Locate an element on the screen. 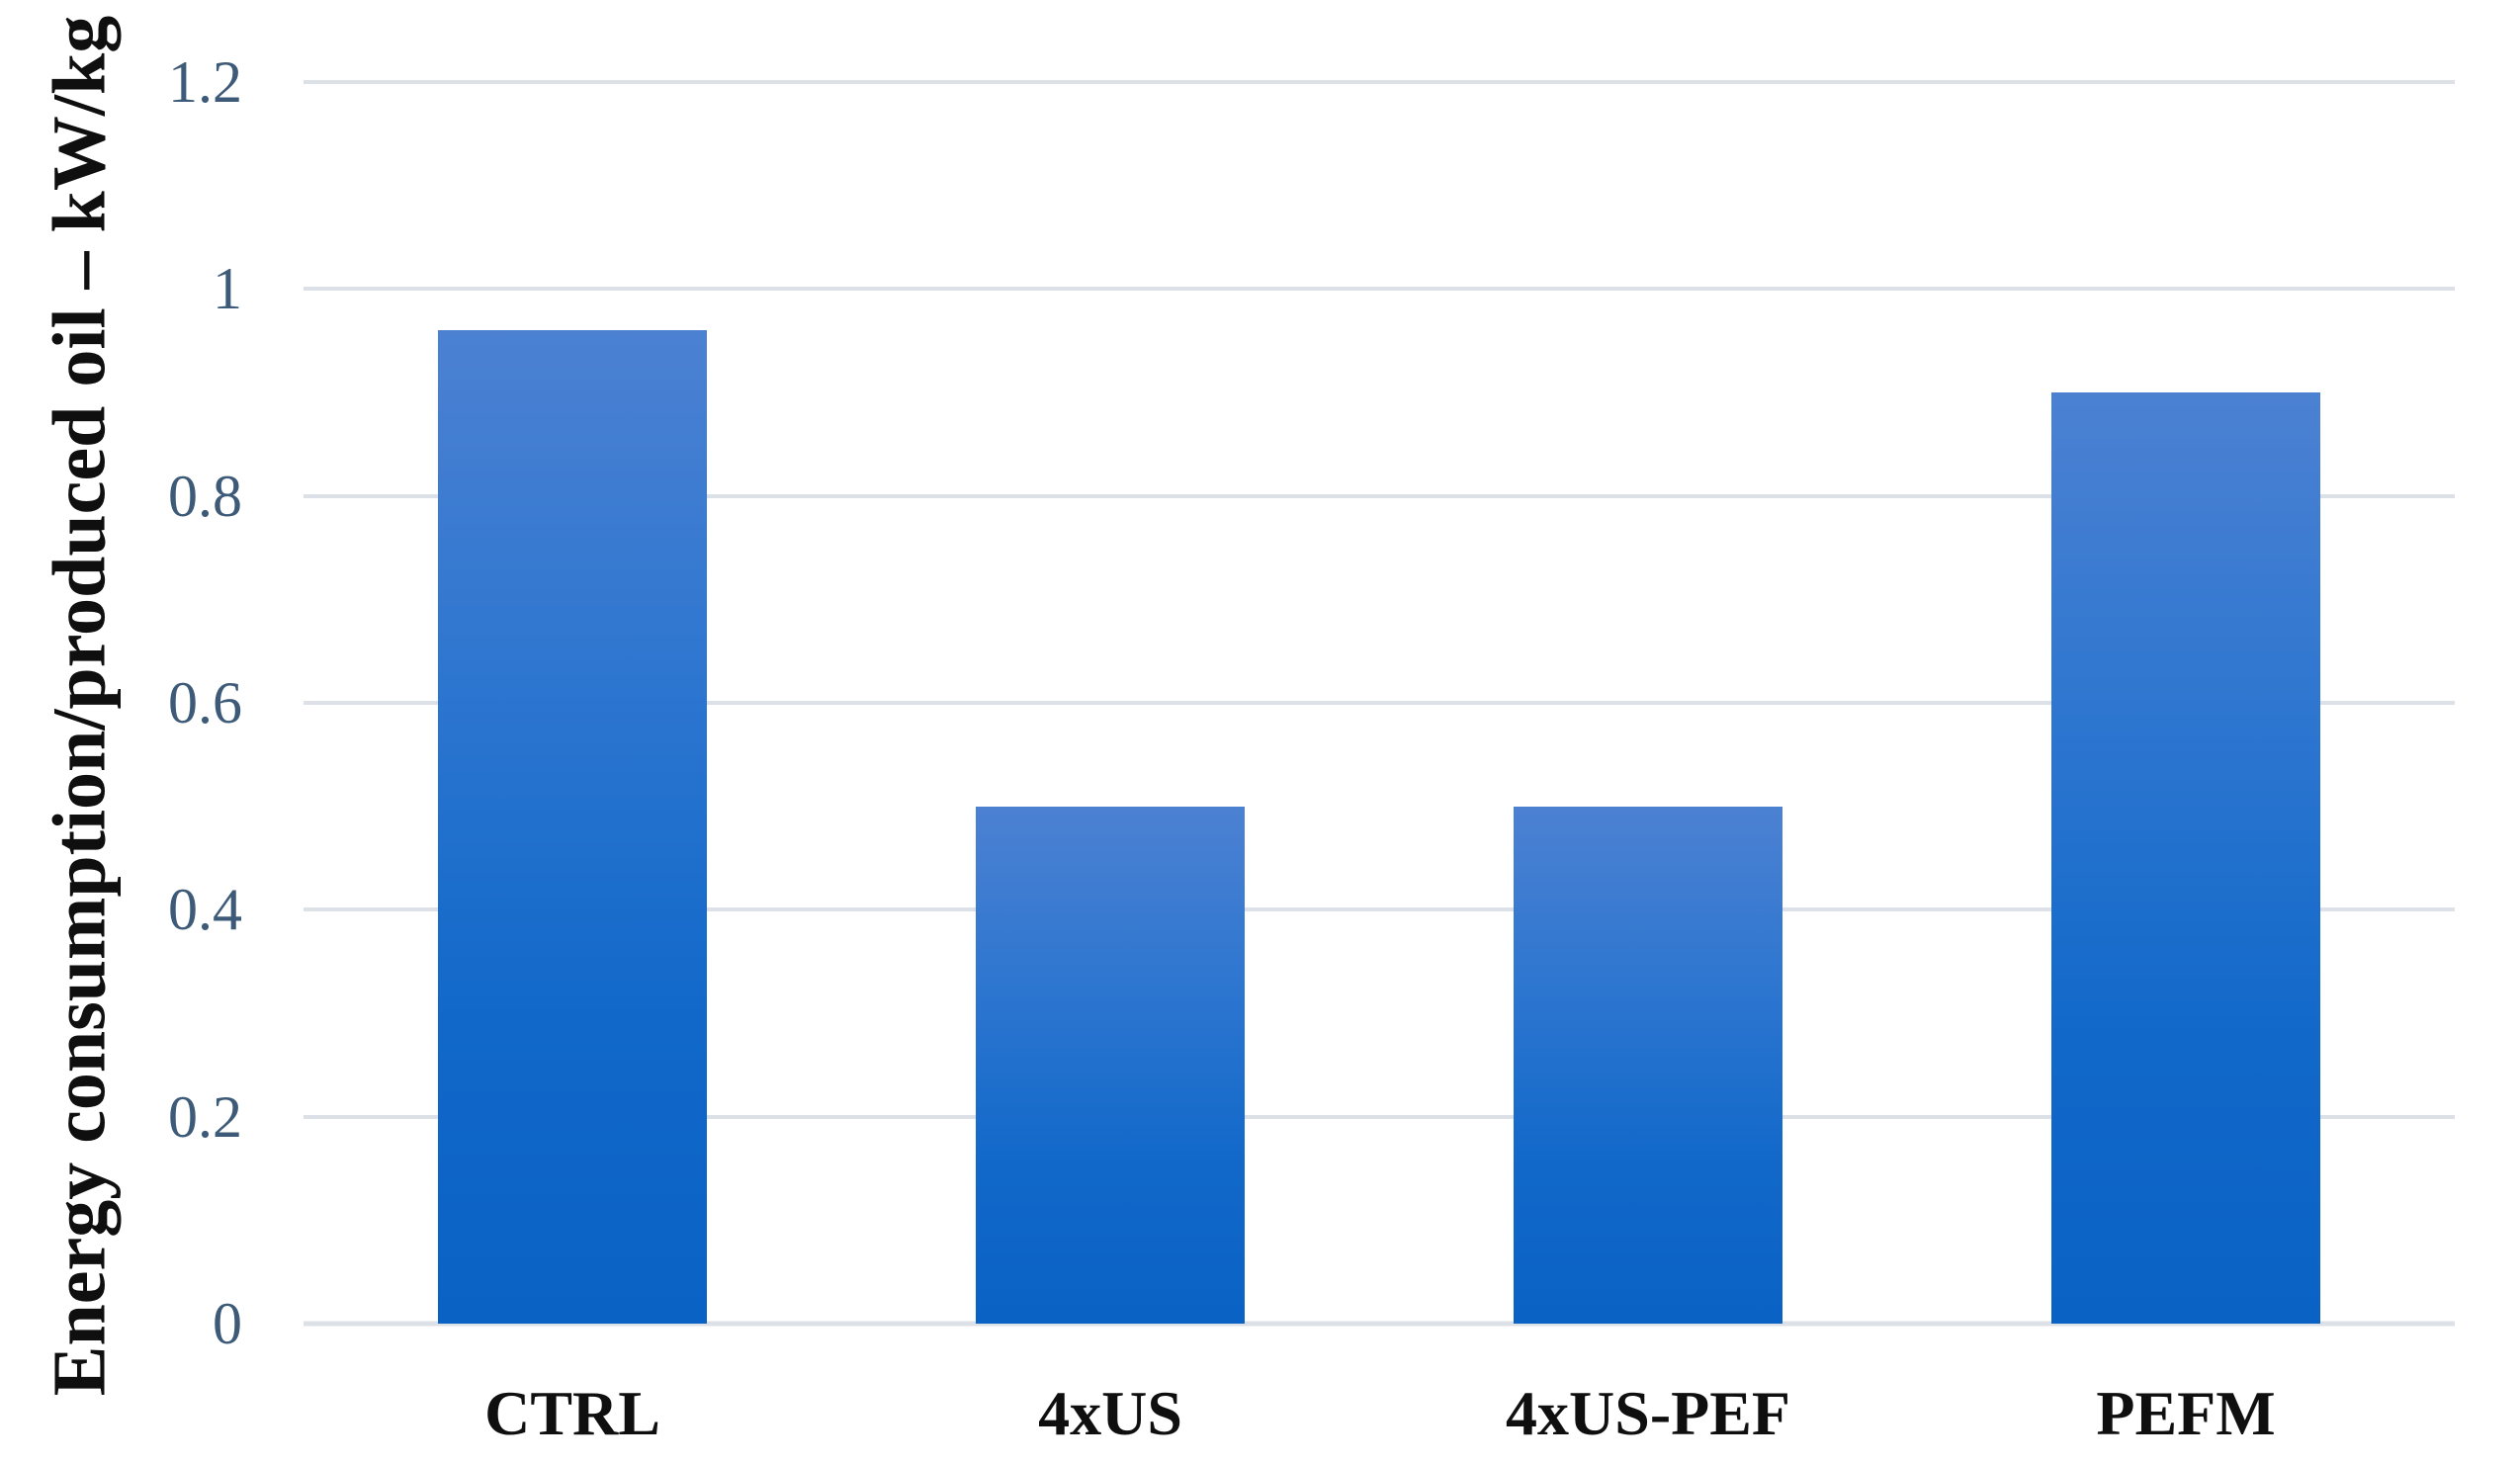  gridline-0.8 is located at coordinates (1379, 495).